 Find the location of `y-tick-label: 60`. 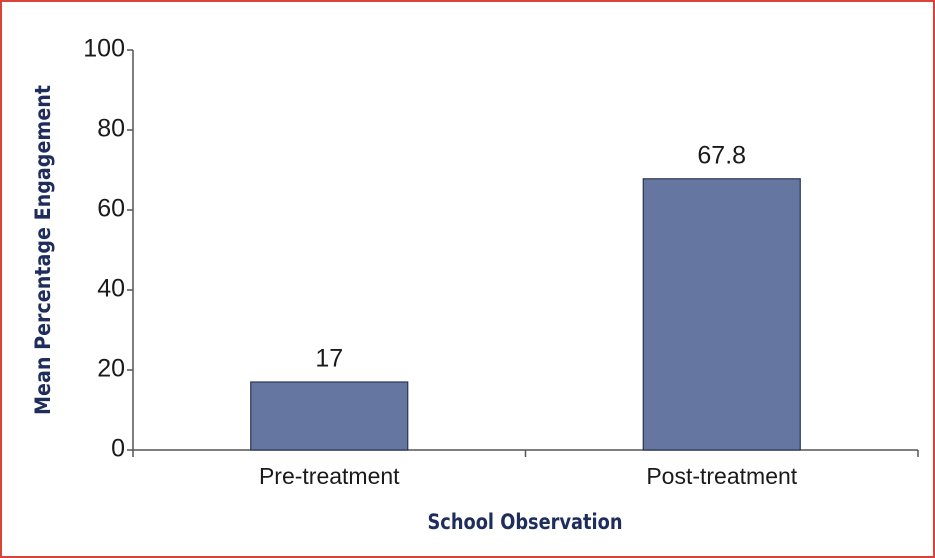

y-tick-label: 60 is located at coordinates (111, 209).